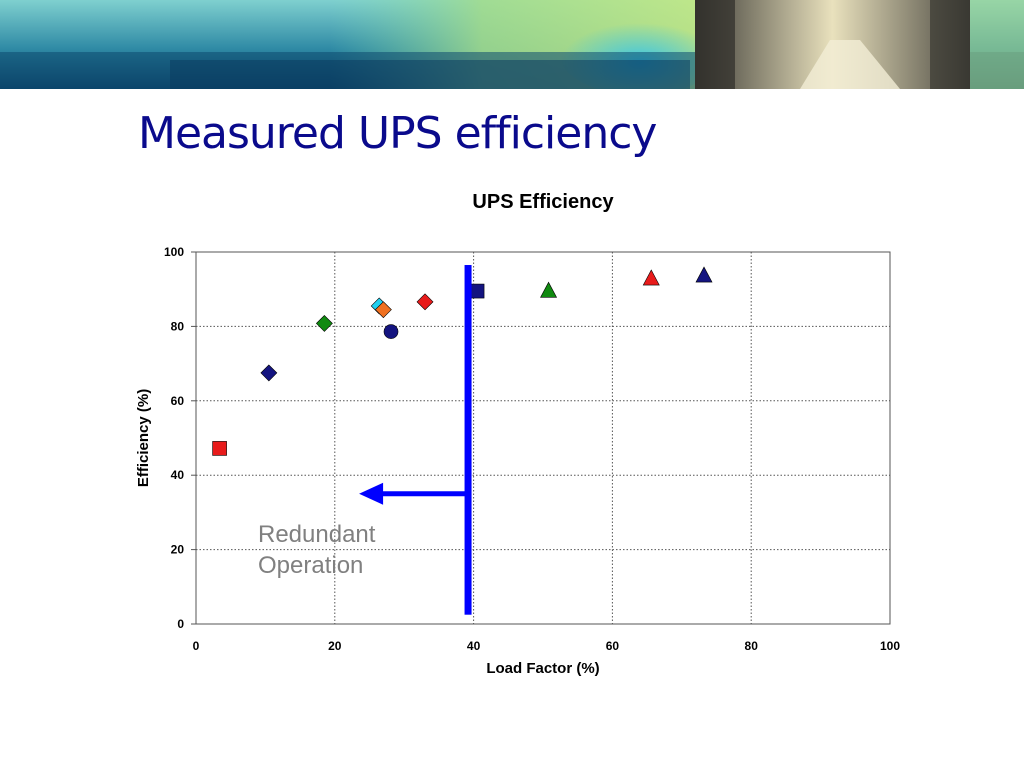  I want to click on chart-title: UPS Efficiency, so click(543, 202).